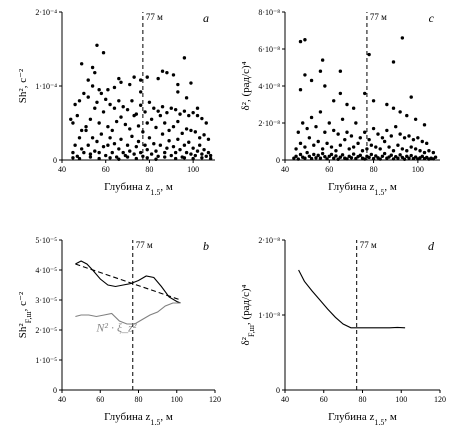 The width and height of the screenshot is (463, 441). I want to click on y-tick-label: 4·10⁻⁸, so click(269, 86).